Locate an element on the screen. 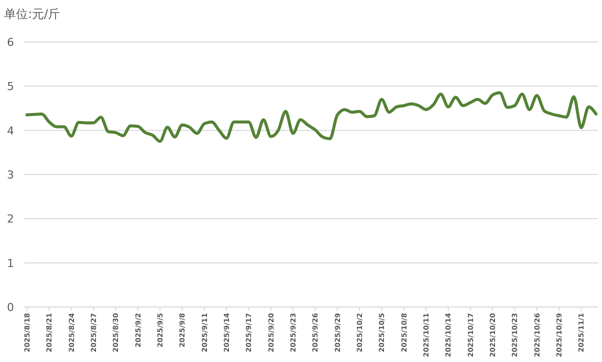  y-tick-label: 4 is located at coordinates (10, 131).